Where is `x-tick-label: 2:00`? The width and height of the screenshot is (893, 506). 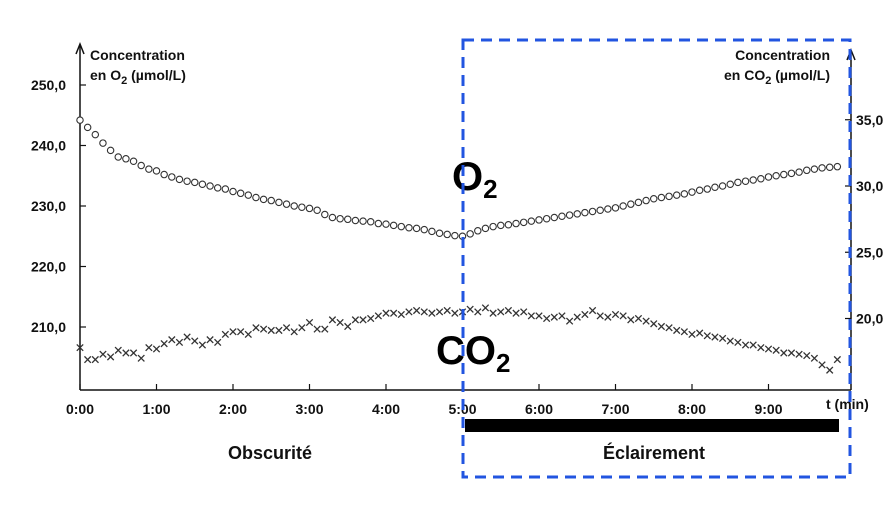 x-tick-label: 2:00 is located at coordinates (233, 409).